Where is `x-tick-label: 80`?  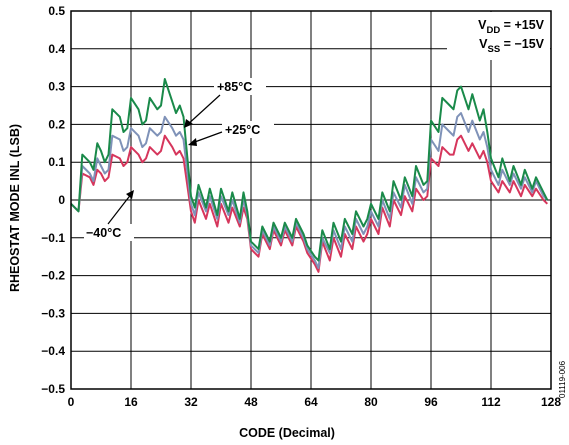 x-tick-label: 80 is located at coordinates (371, 402).